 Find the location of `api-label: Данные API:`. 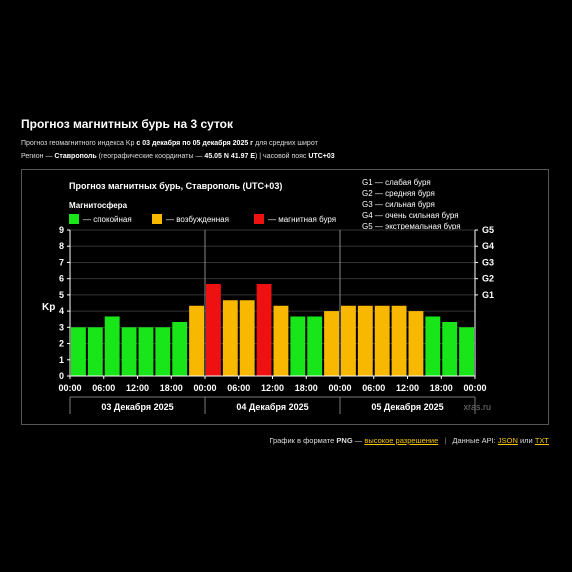

api-label: Данные API: is located at coordinates (474, 440).